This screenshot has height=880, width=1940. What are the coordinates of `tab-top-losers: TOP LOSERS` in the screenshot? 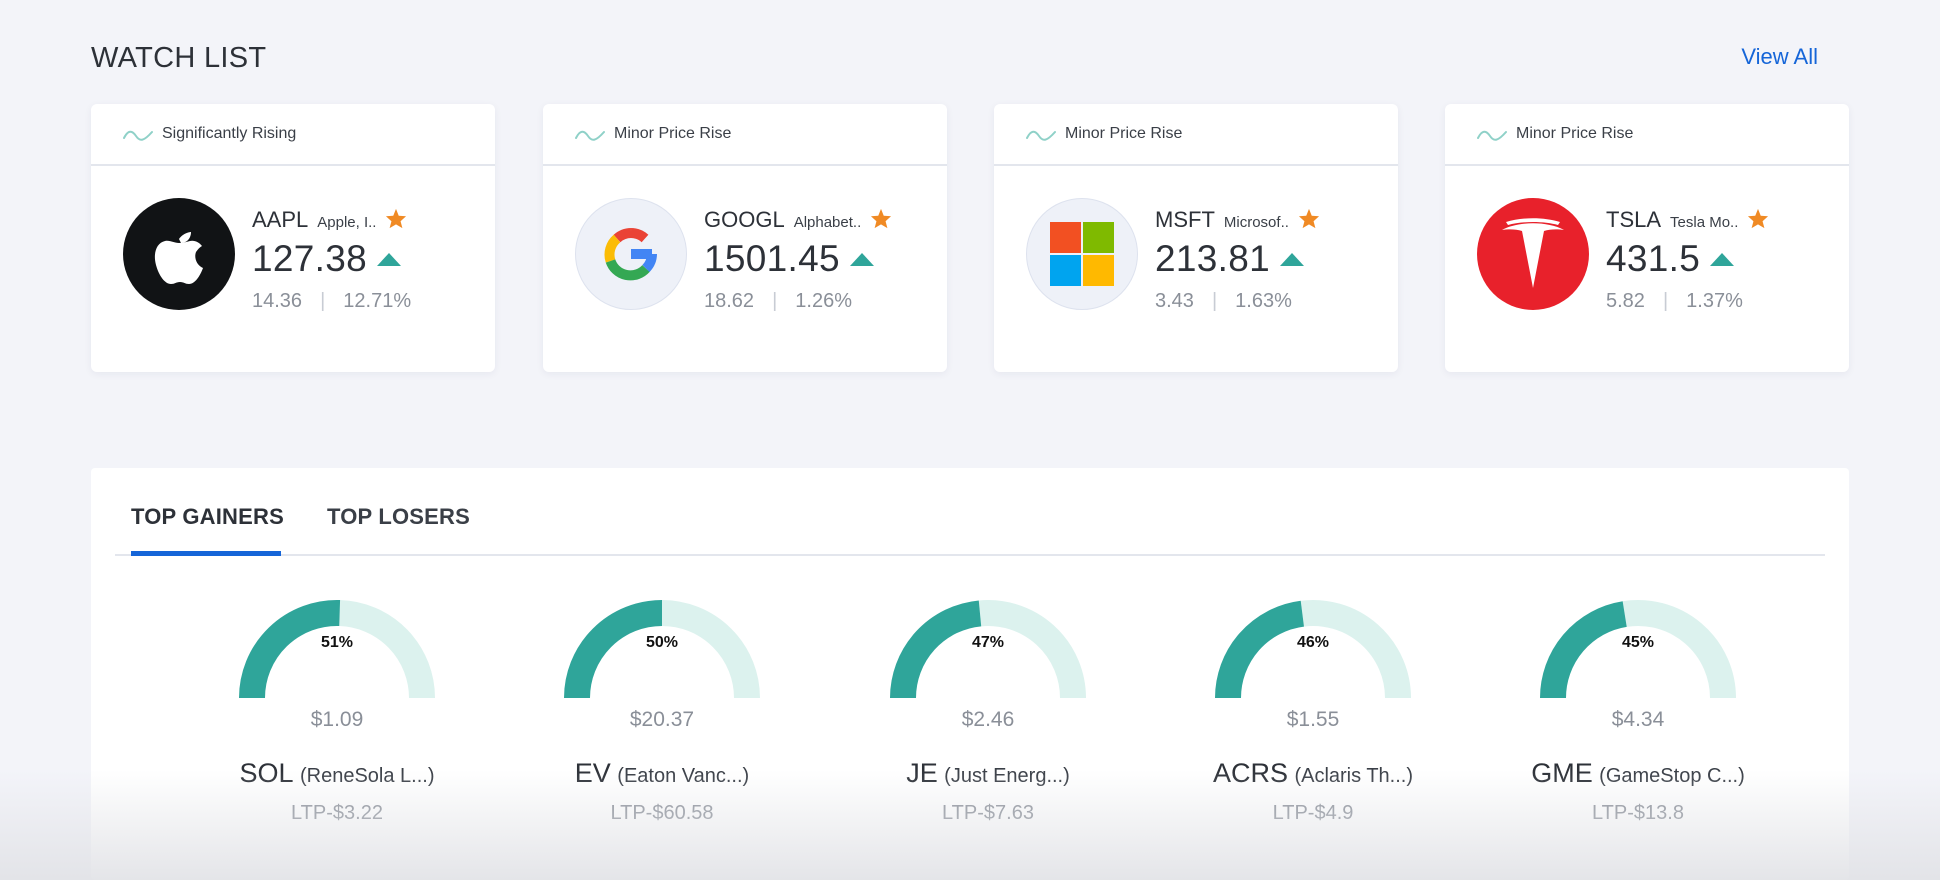 It's located at (399, 516).